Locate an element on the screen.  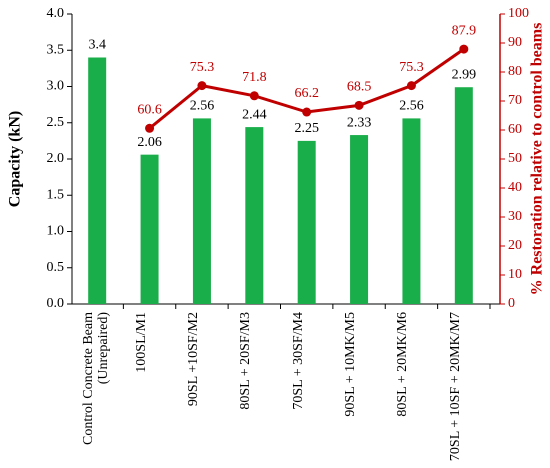
y2-tick-label: 30 is located at coordinates (515, 216).